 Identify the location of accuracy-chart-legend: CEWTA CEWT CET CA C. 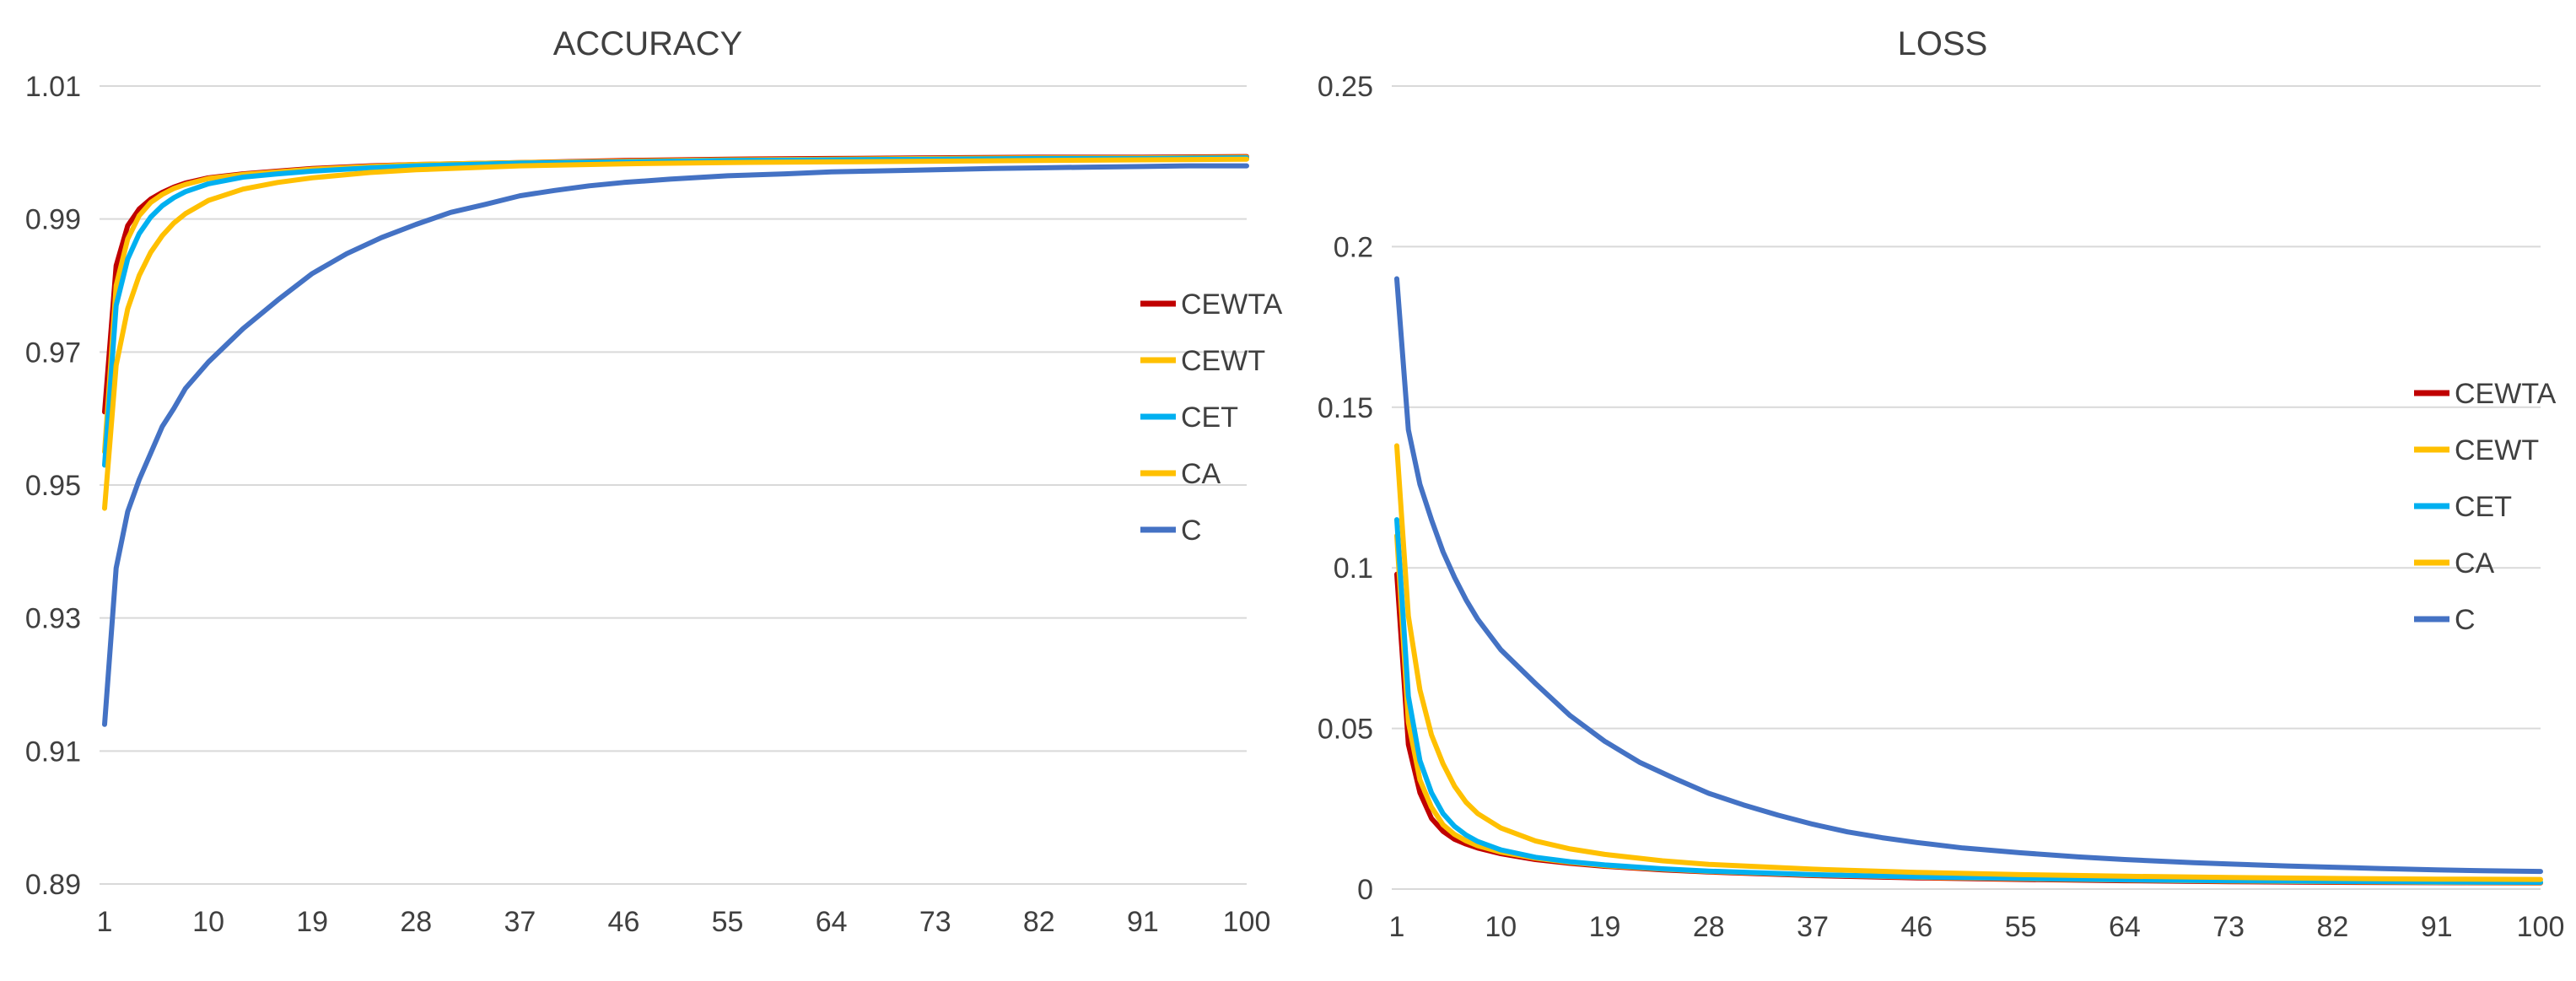
(1211, 418).